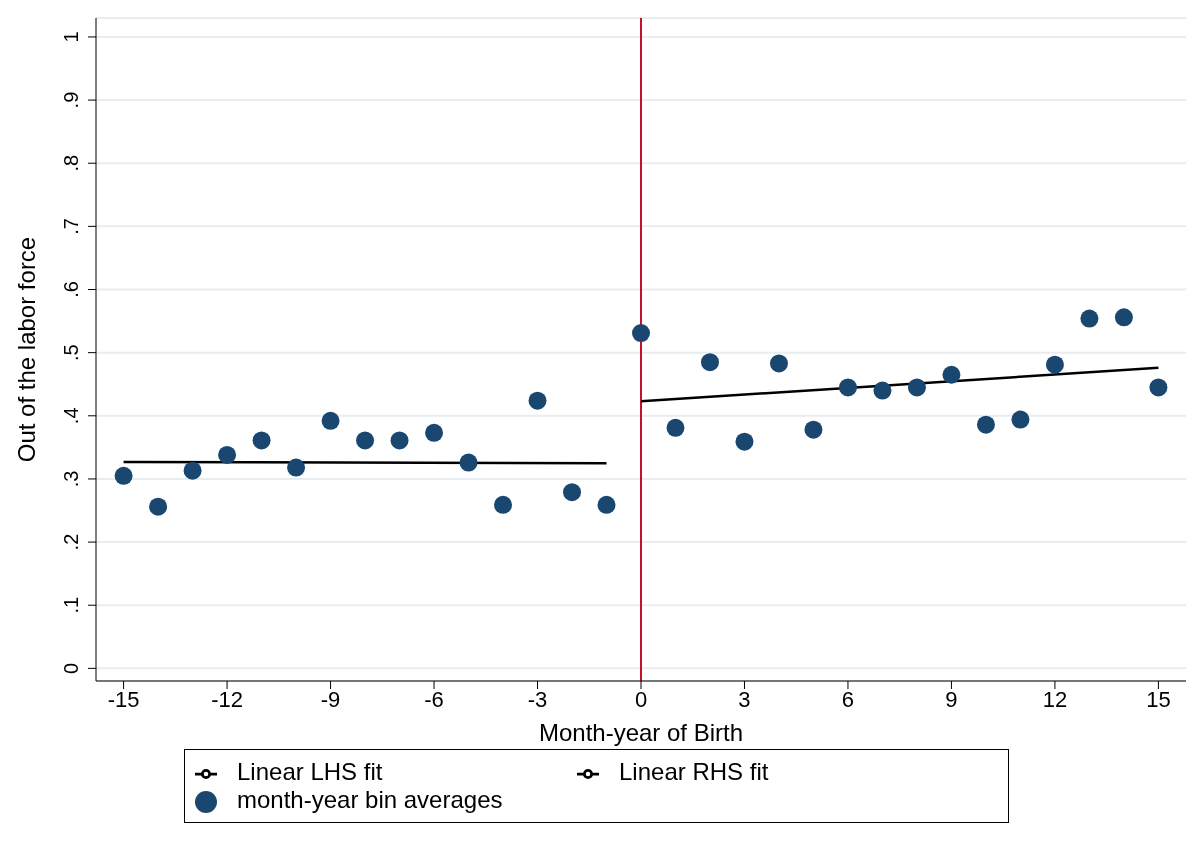 The image size is (1197, 842). What do you see at coordinates (330, 699) in the screenshot?
I see `x-tick-label: -9` at bounding box center [330, 699].